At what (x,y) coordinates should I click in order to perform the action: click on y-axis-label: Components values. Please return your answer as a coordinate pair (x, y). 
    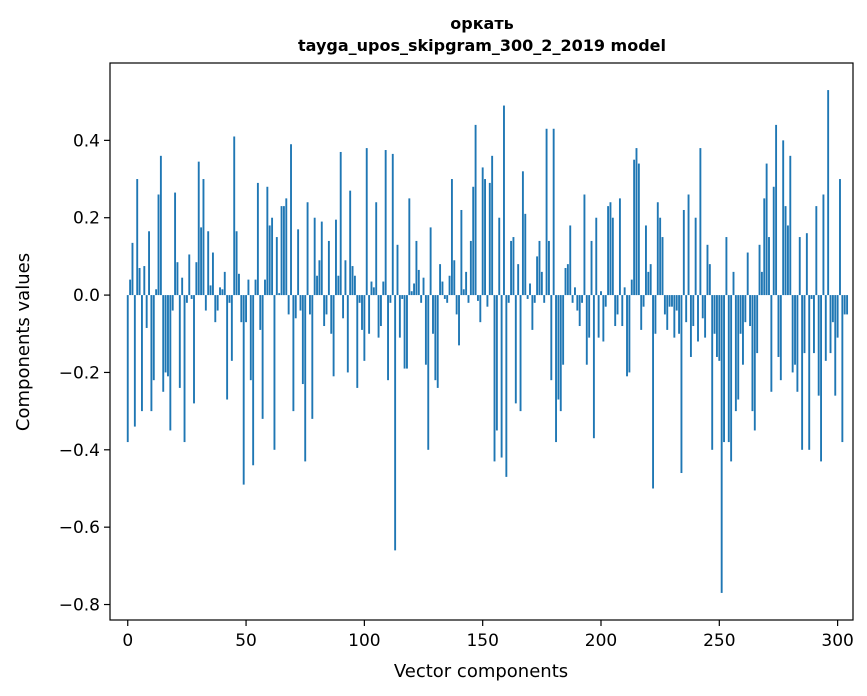
    Looking at the image, I should click on (23, 342).